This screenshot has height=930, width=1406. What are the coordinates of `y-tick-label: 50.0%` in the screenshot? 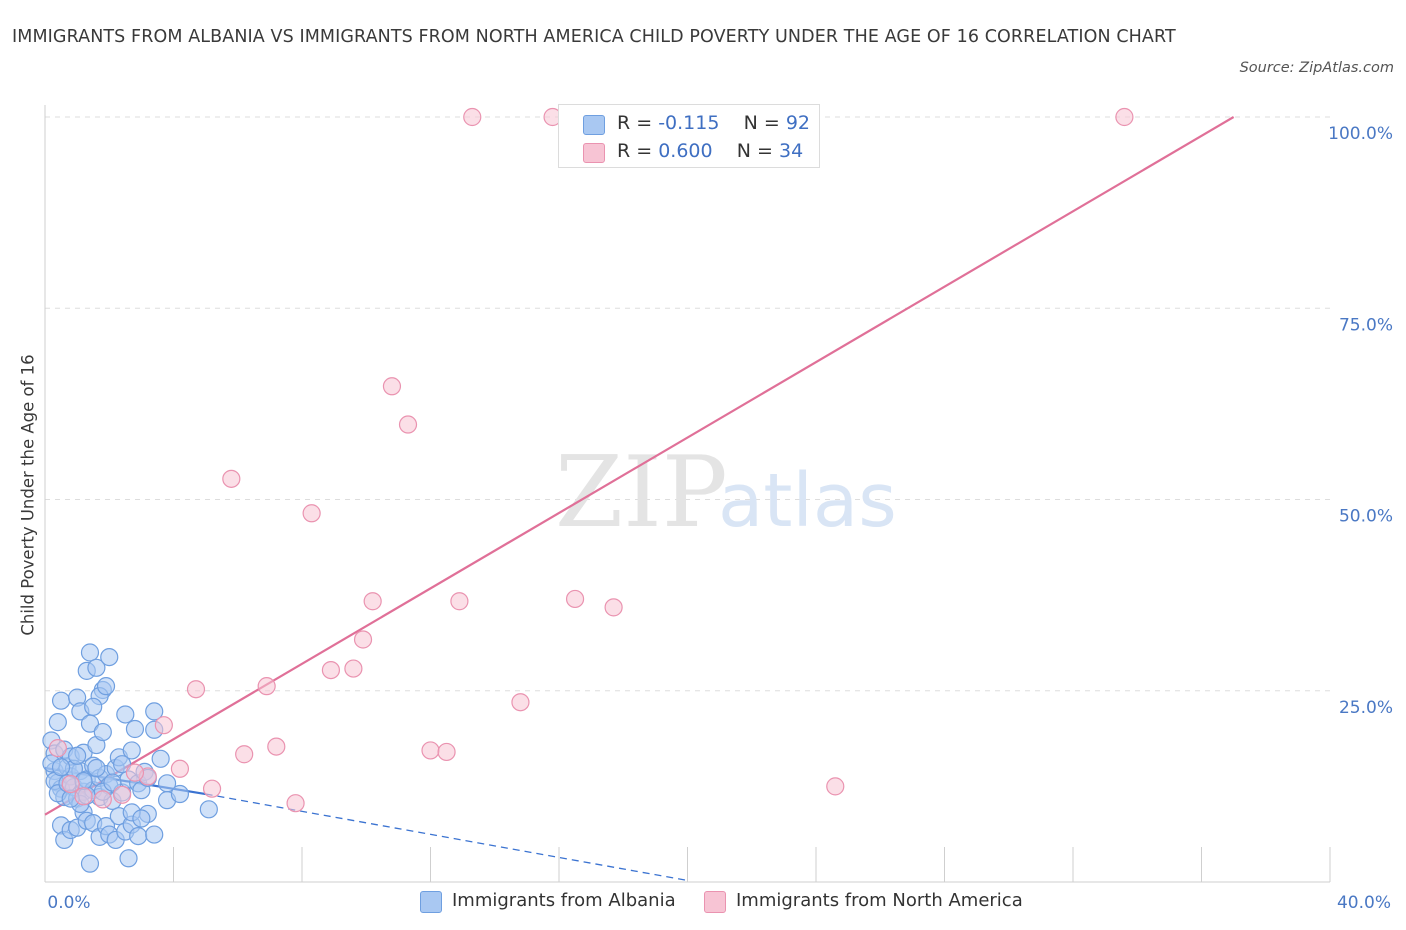 It's located at (1366, 517).